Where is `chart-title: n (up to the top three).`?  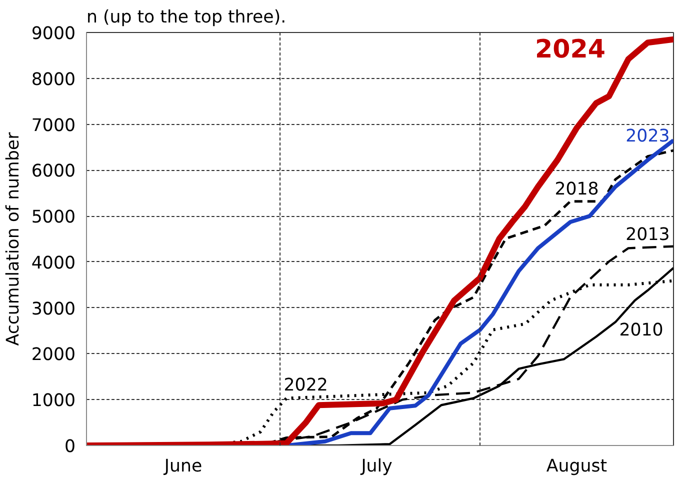
chart-title: n (up to the top three). is located at coordinates (186, 18).